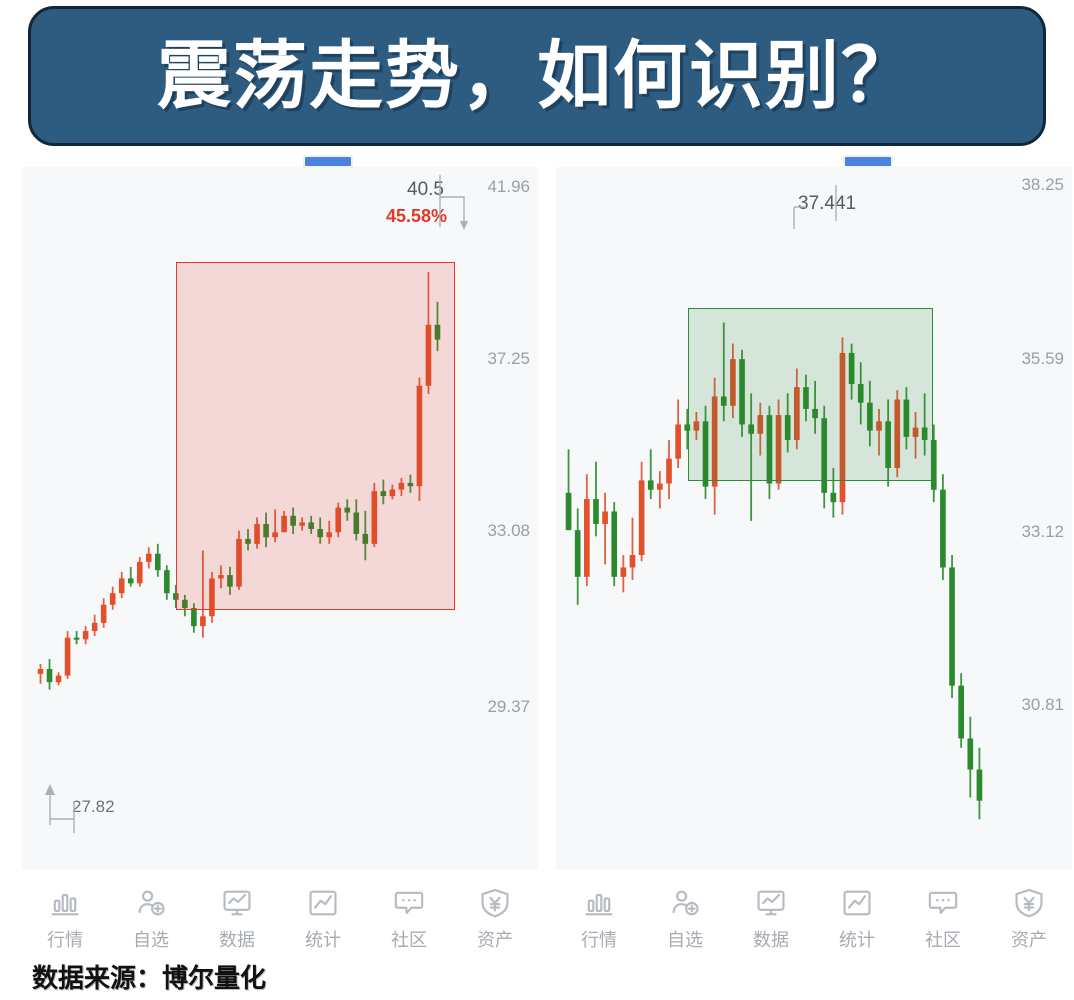 The height and width of the screenshot is (1000, 1074). What do you see at coordinates (60, 808) in the screenshot?
I see `left-low-marker-arrow` at bounding box center [60, 808].